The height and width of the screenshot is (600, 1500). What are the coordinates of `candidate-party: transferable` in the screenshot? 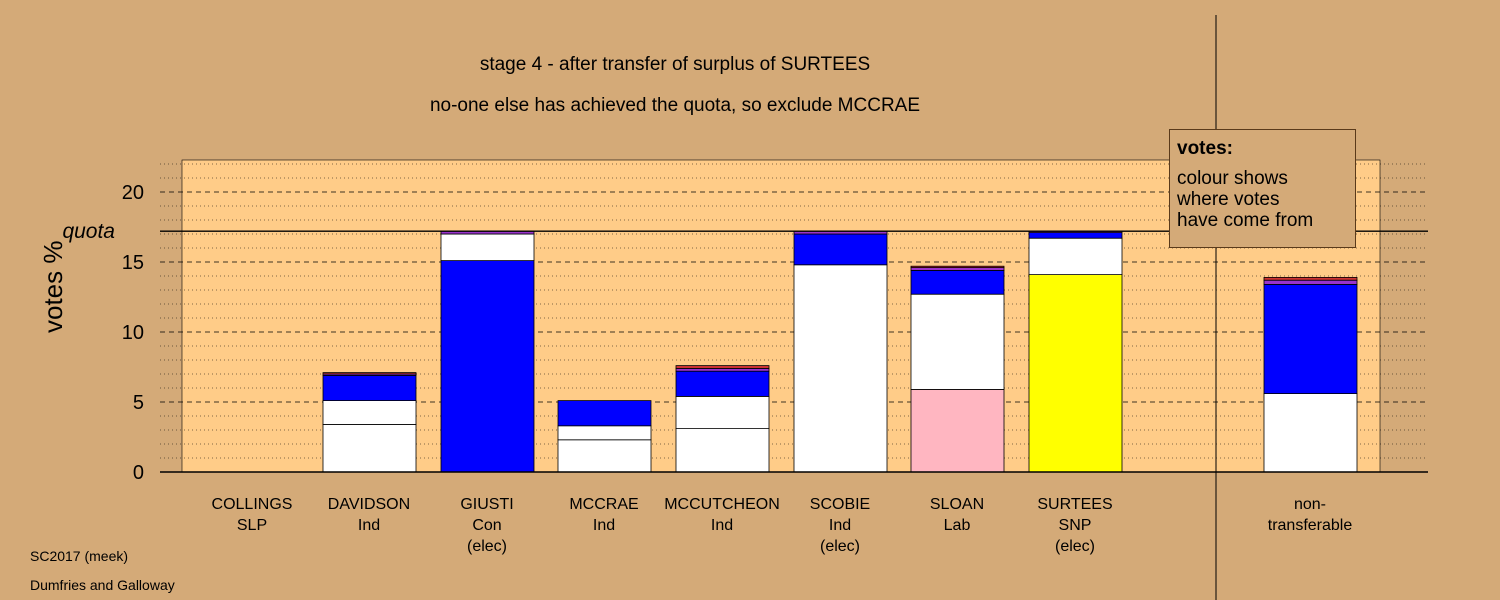 It's located at (1310, 525).